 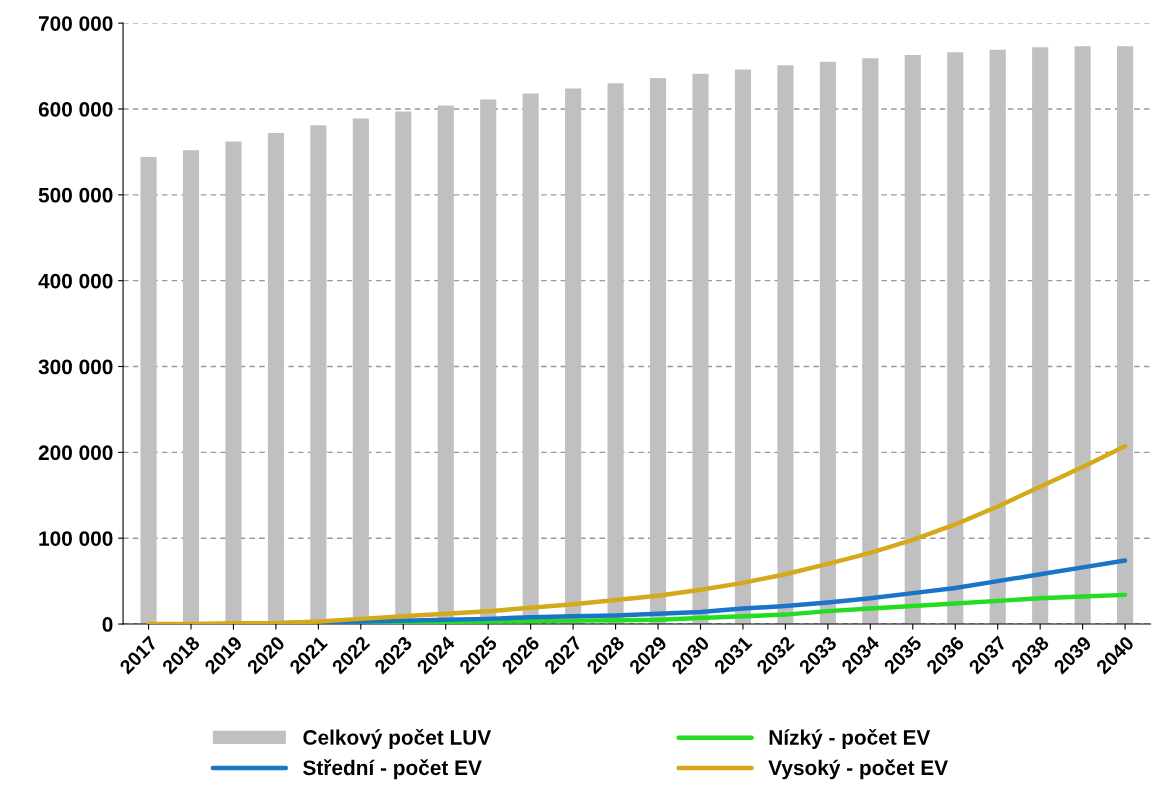 I want to click on legend-label: Celkový počet LUV, so click(x=397, y=739).